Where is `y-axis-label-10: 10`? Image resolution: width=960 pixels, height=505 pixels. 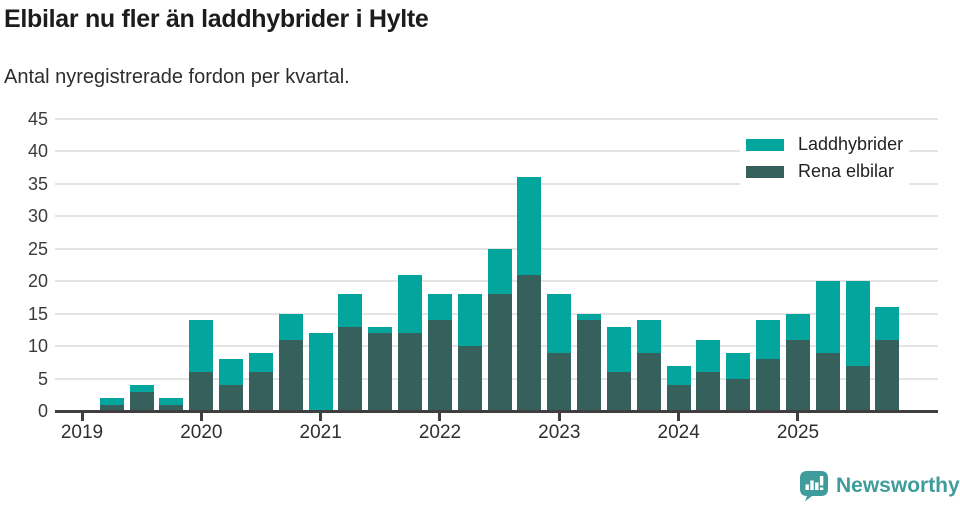 y-axis-label-10: 10 is located at coordinates (37, 346).